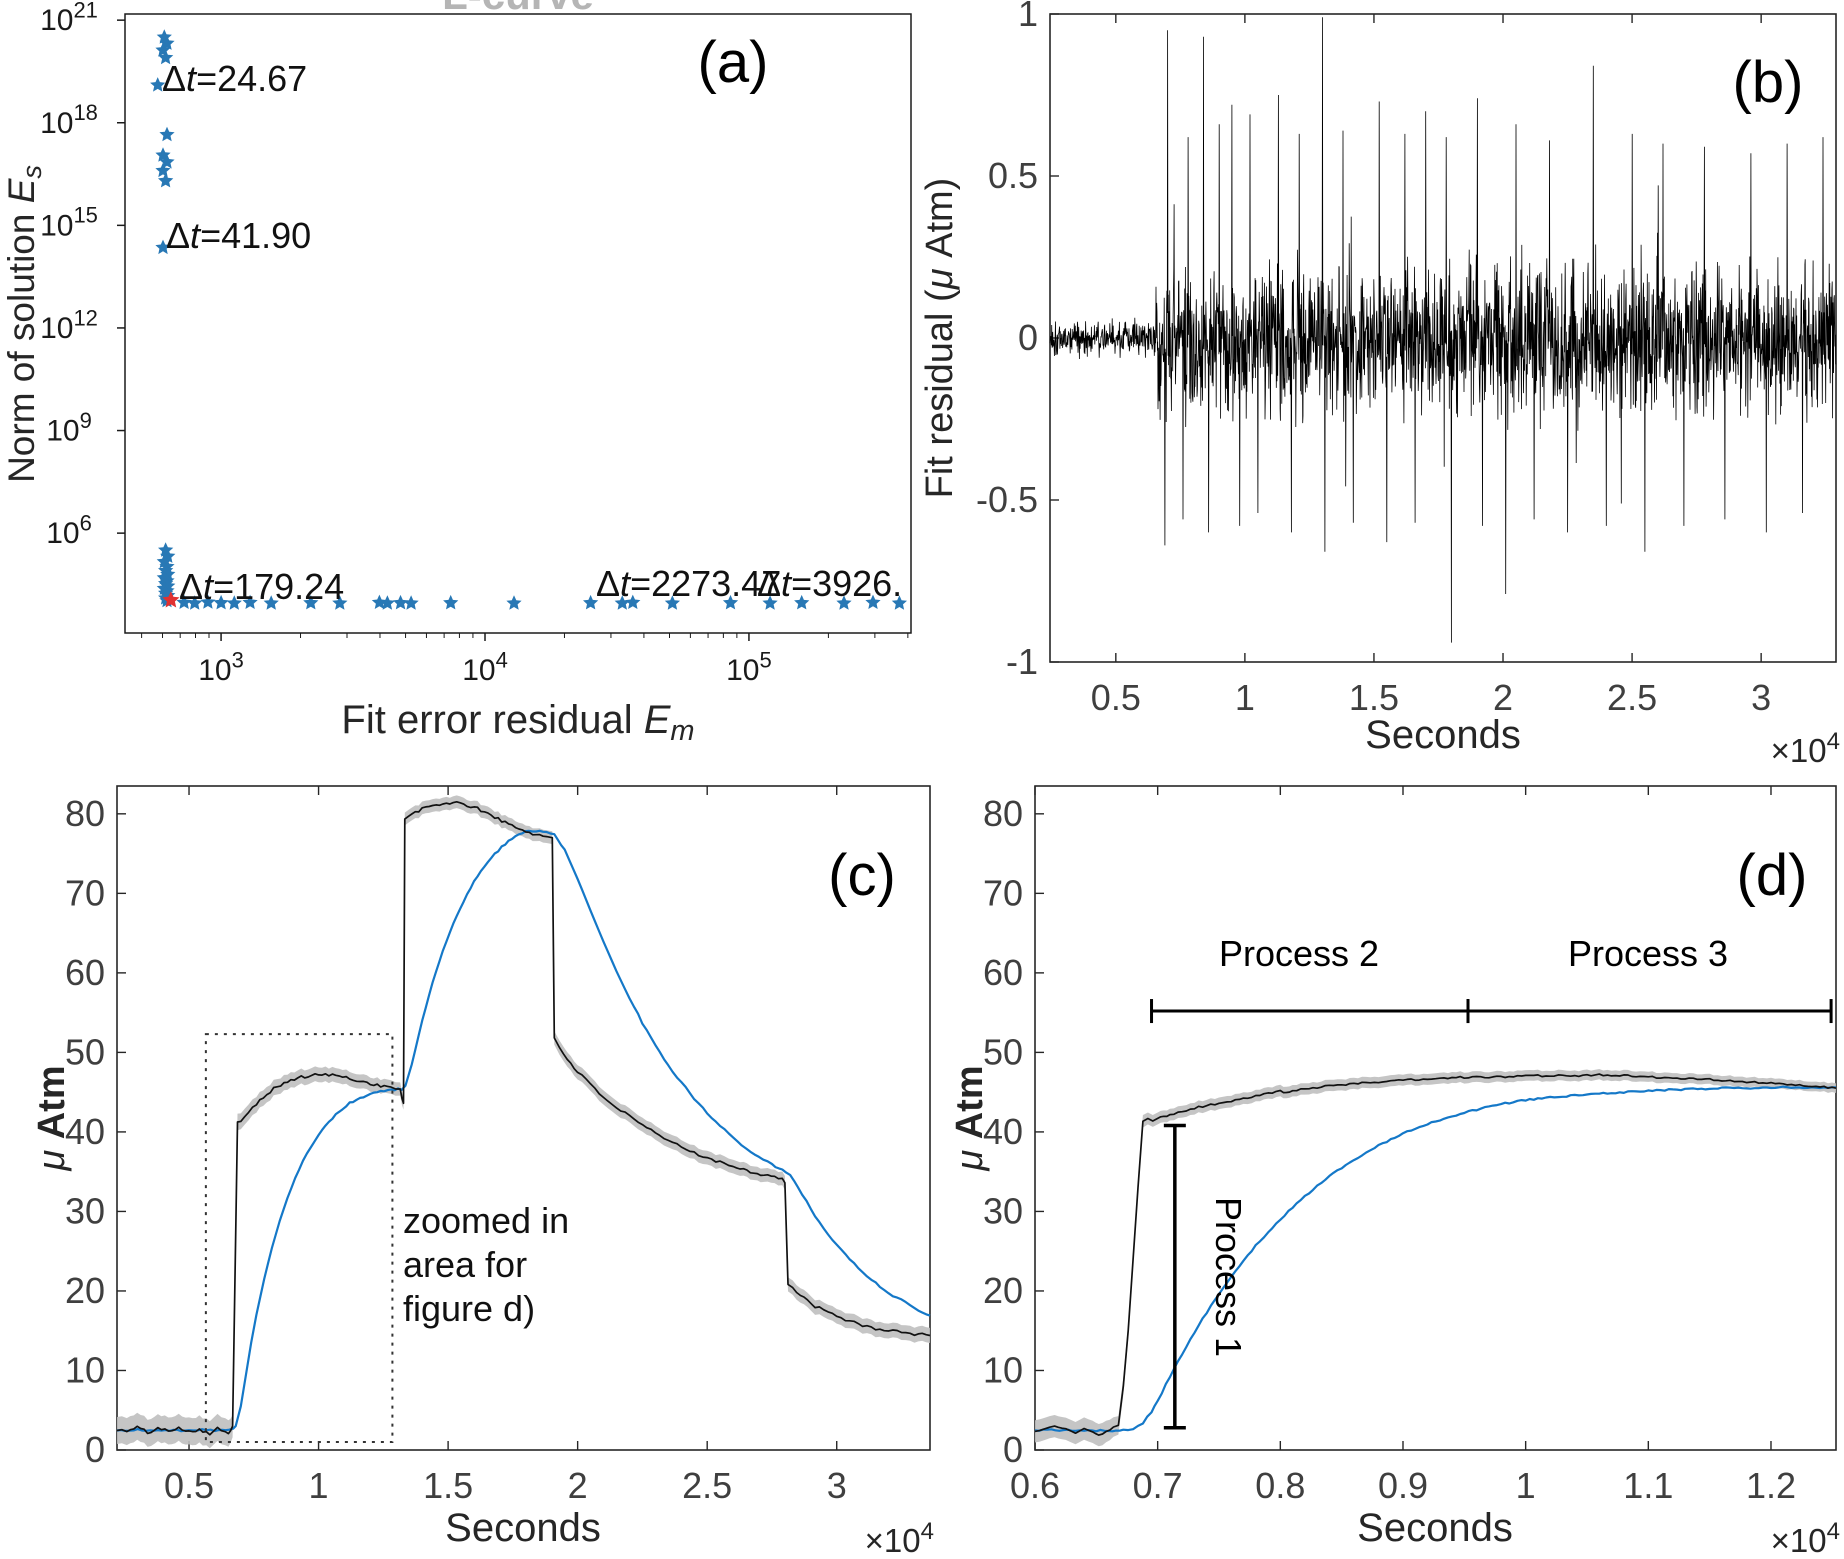 The image size is (1844, 1559). What do you see at coordinates (578, 1485) in the screenshot?
I see `x-tick-label: 2` at bounding box center [578, 1485].